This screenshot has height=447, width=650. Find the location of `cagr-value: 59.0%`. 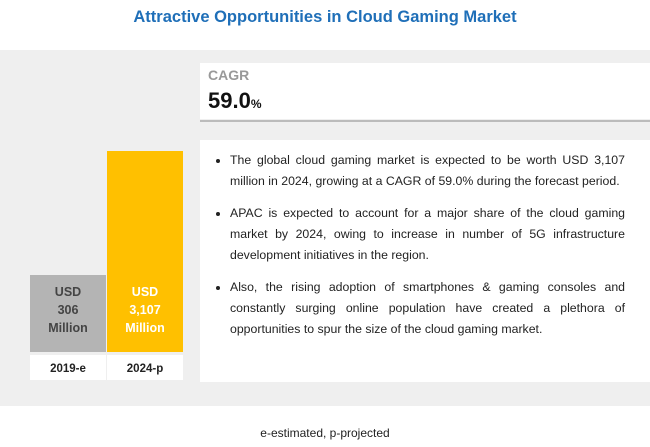

cagr-value: 59.0% is located at coordinates (235, 100).